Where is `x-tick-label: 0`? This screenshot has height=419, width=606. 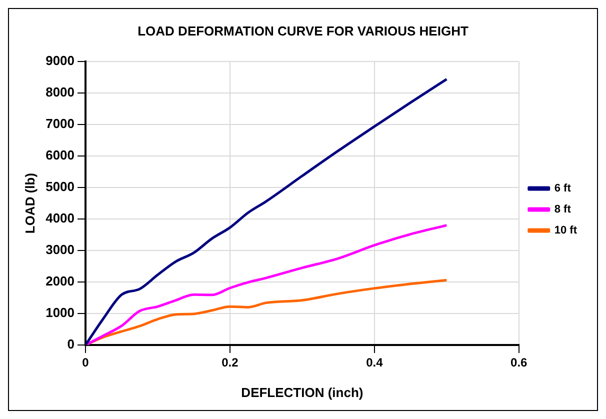 x-tick-label: 0 is located at coordinates (86, 363).